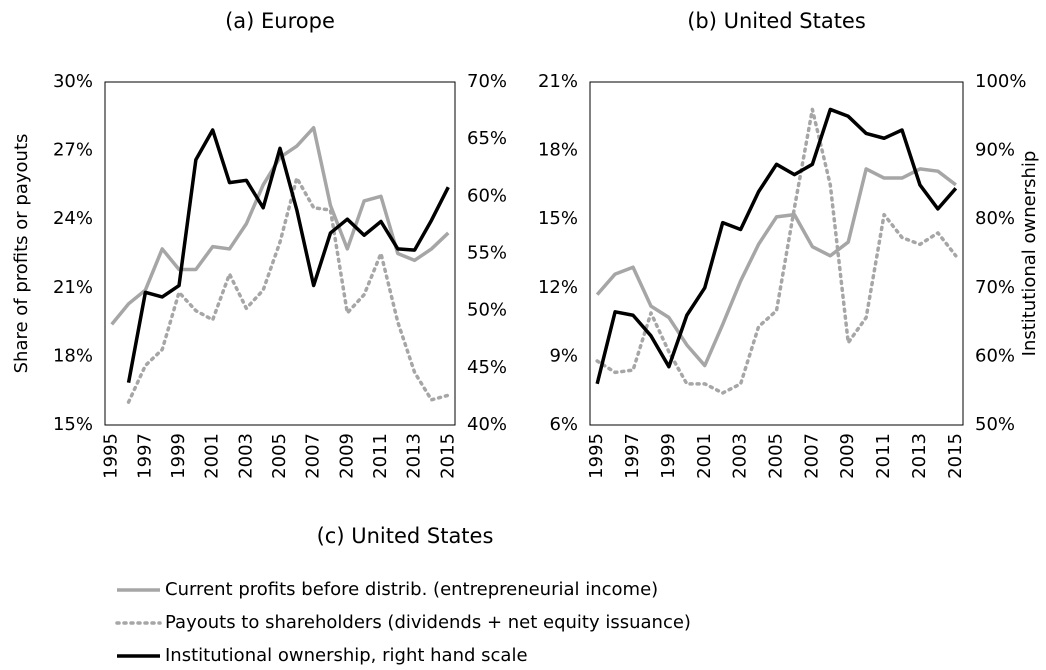 This screenshot has width=1046, height=670. What do you see at coordinates (73, 150) in the screenshot?
I see `y-tick-label: 27%` at bounding box center [73, 150].